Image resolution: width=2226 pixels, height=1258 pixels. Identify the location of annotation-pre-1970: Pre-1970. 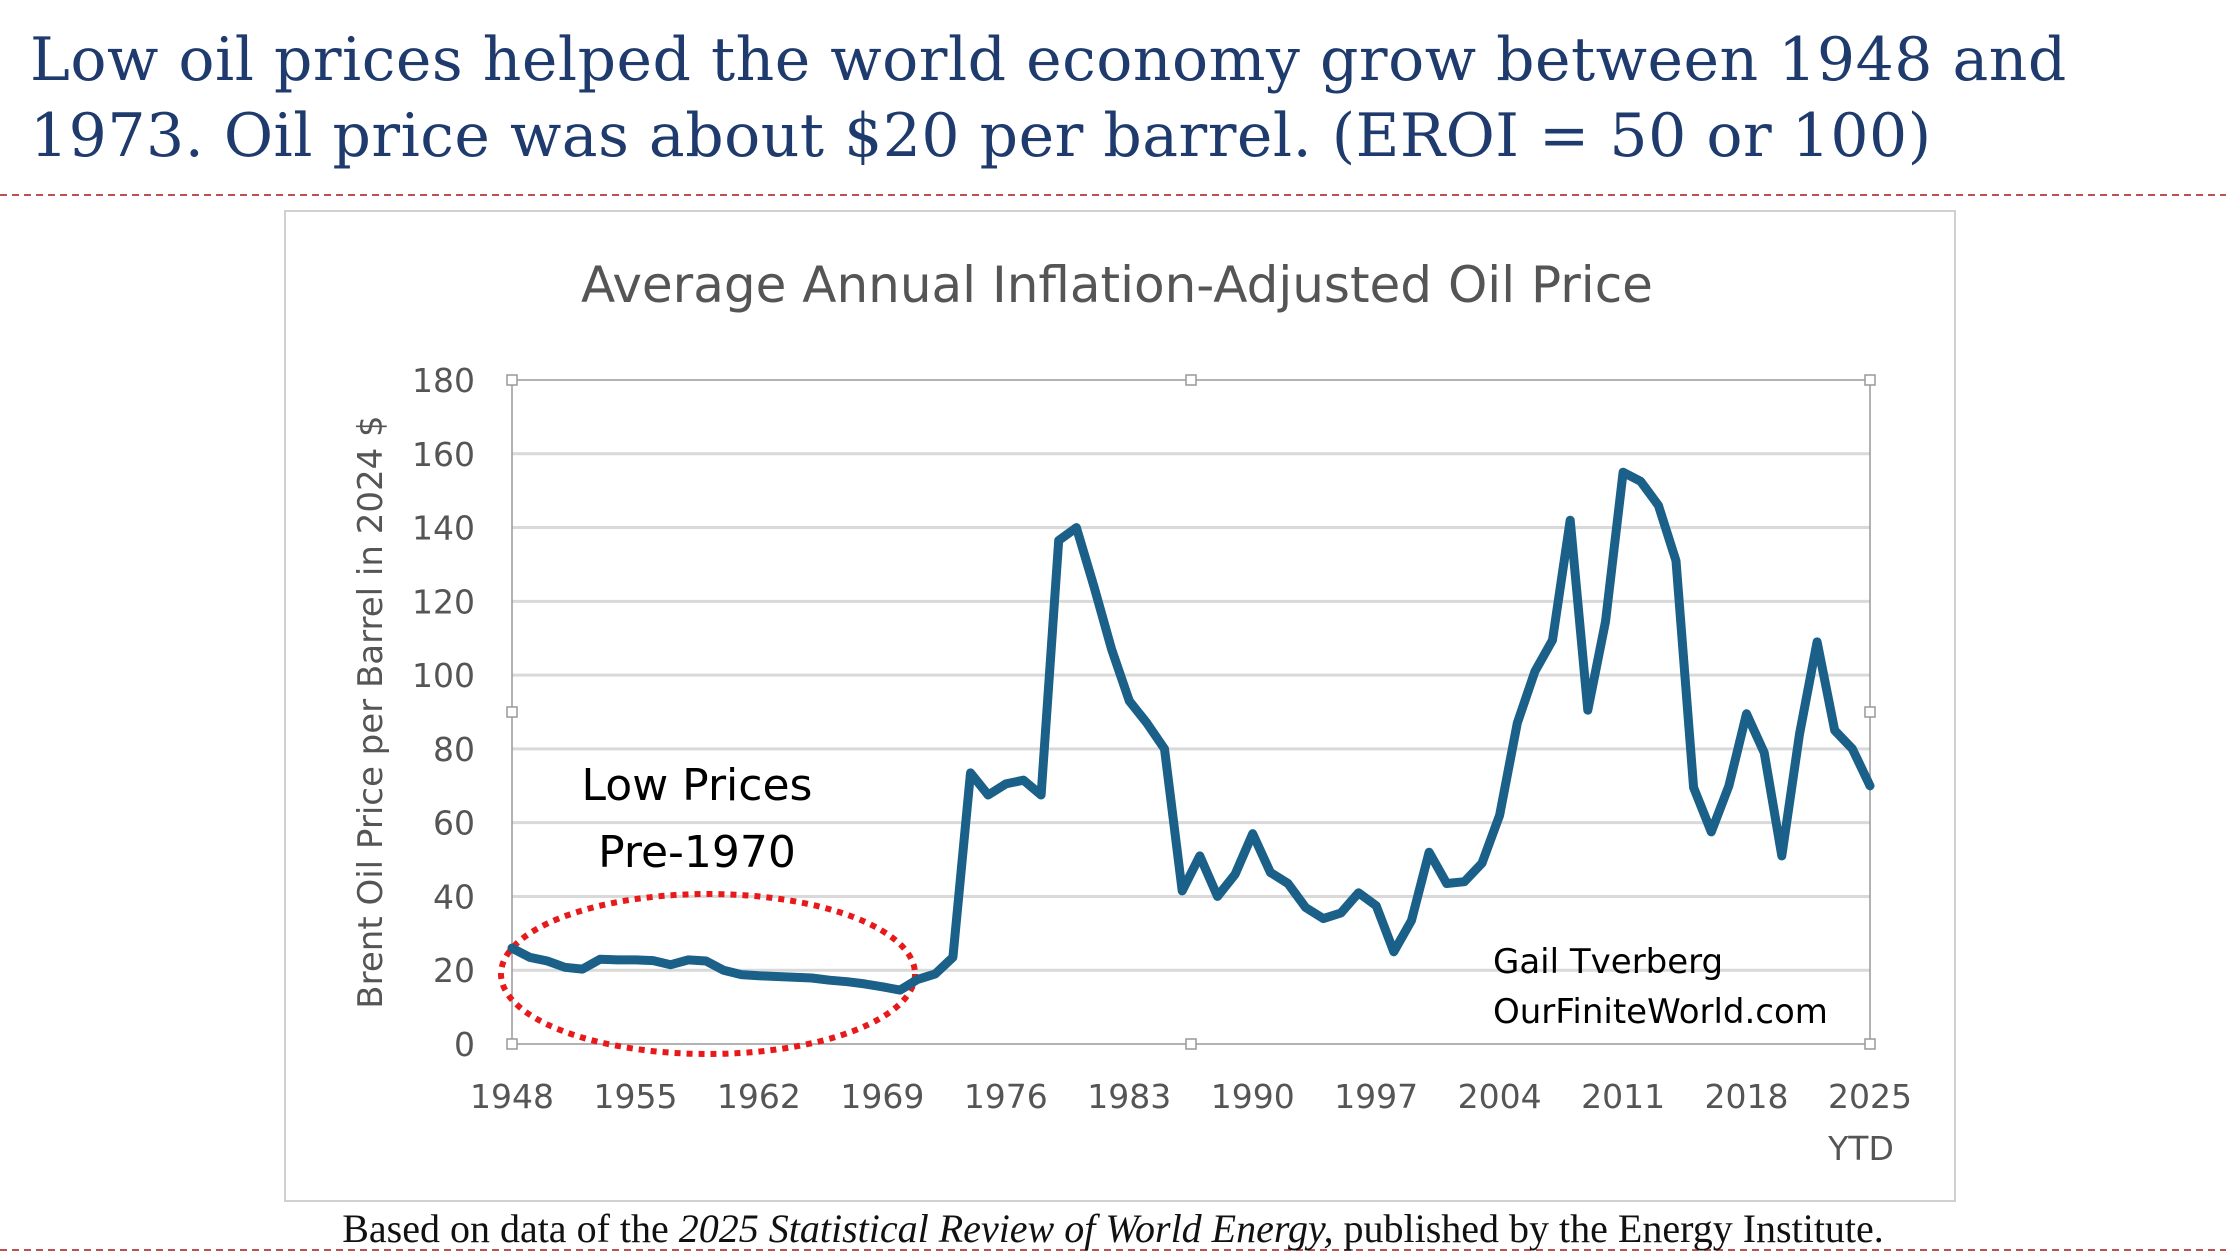
(697, 852).